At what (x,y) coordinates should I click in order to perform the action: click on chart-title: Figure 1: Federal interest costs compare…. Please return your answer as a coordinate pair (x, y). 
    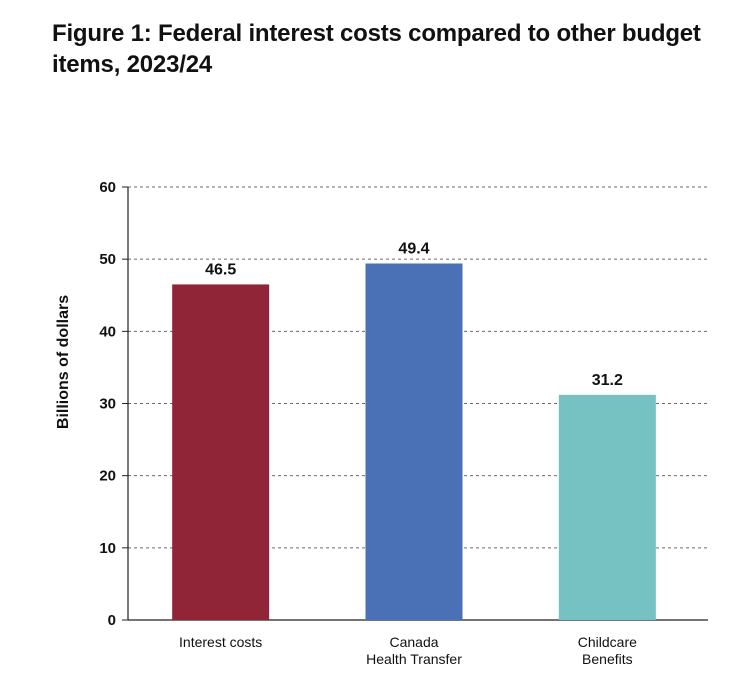
    Looking at the image, I should click on (376, 49).